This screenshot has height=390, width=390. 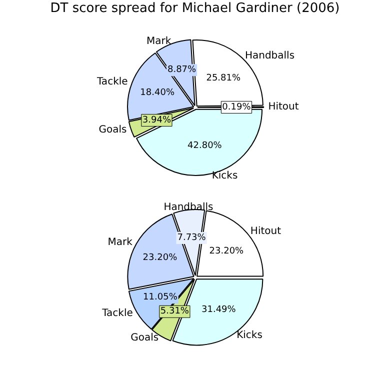 I want to click on data-label: 11.05%, so click(x=160, y=297).